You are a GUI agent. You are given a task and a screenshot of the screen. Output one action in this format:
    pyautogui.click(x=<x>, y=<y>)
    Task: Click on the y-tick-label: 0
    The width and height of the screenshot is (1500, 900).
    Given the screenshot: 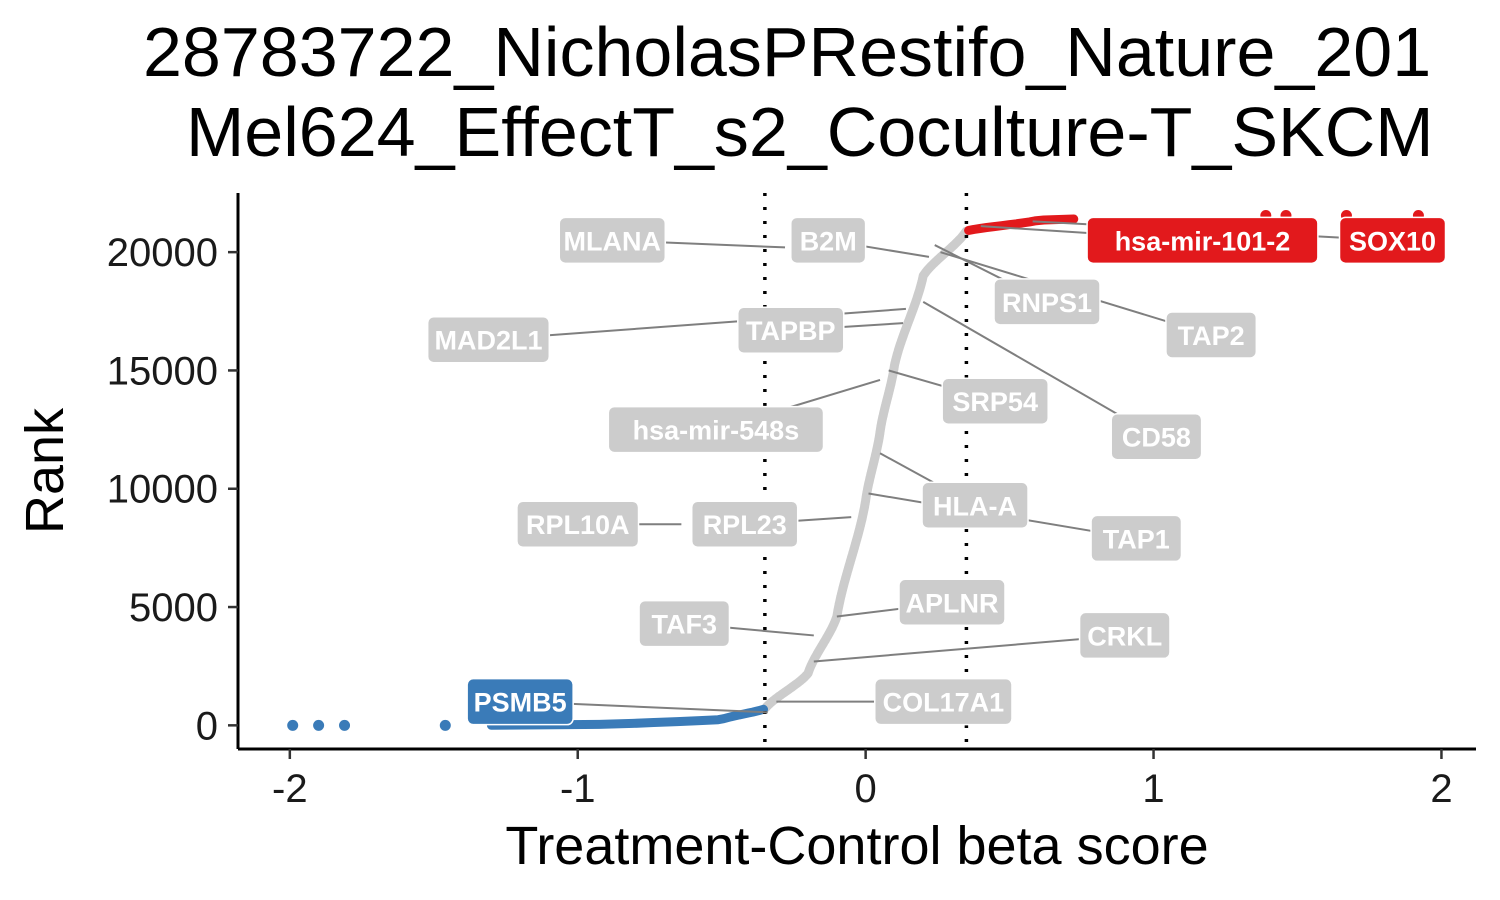 What is the action you would take?
    pyautogui.click(x=207, y=726)
    